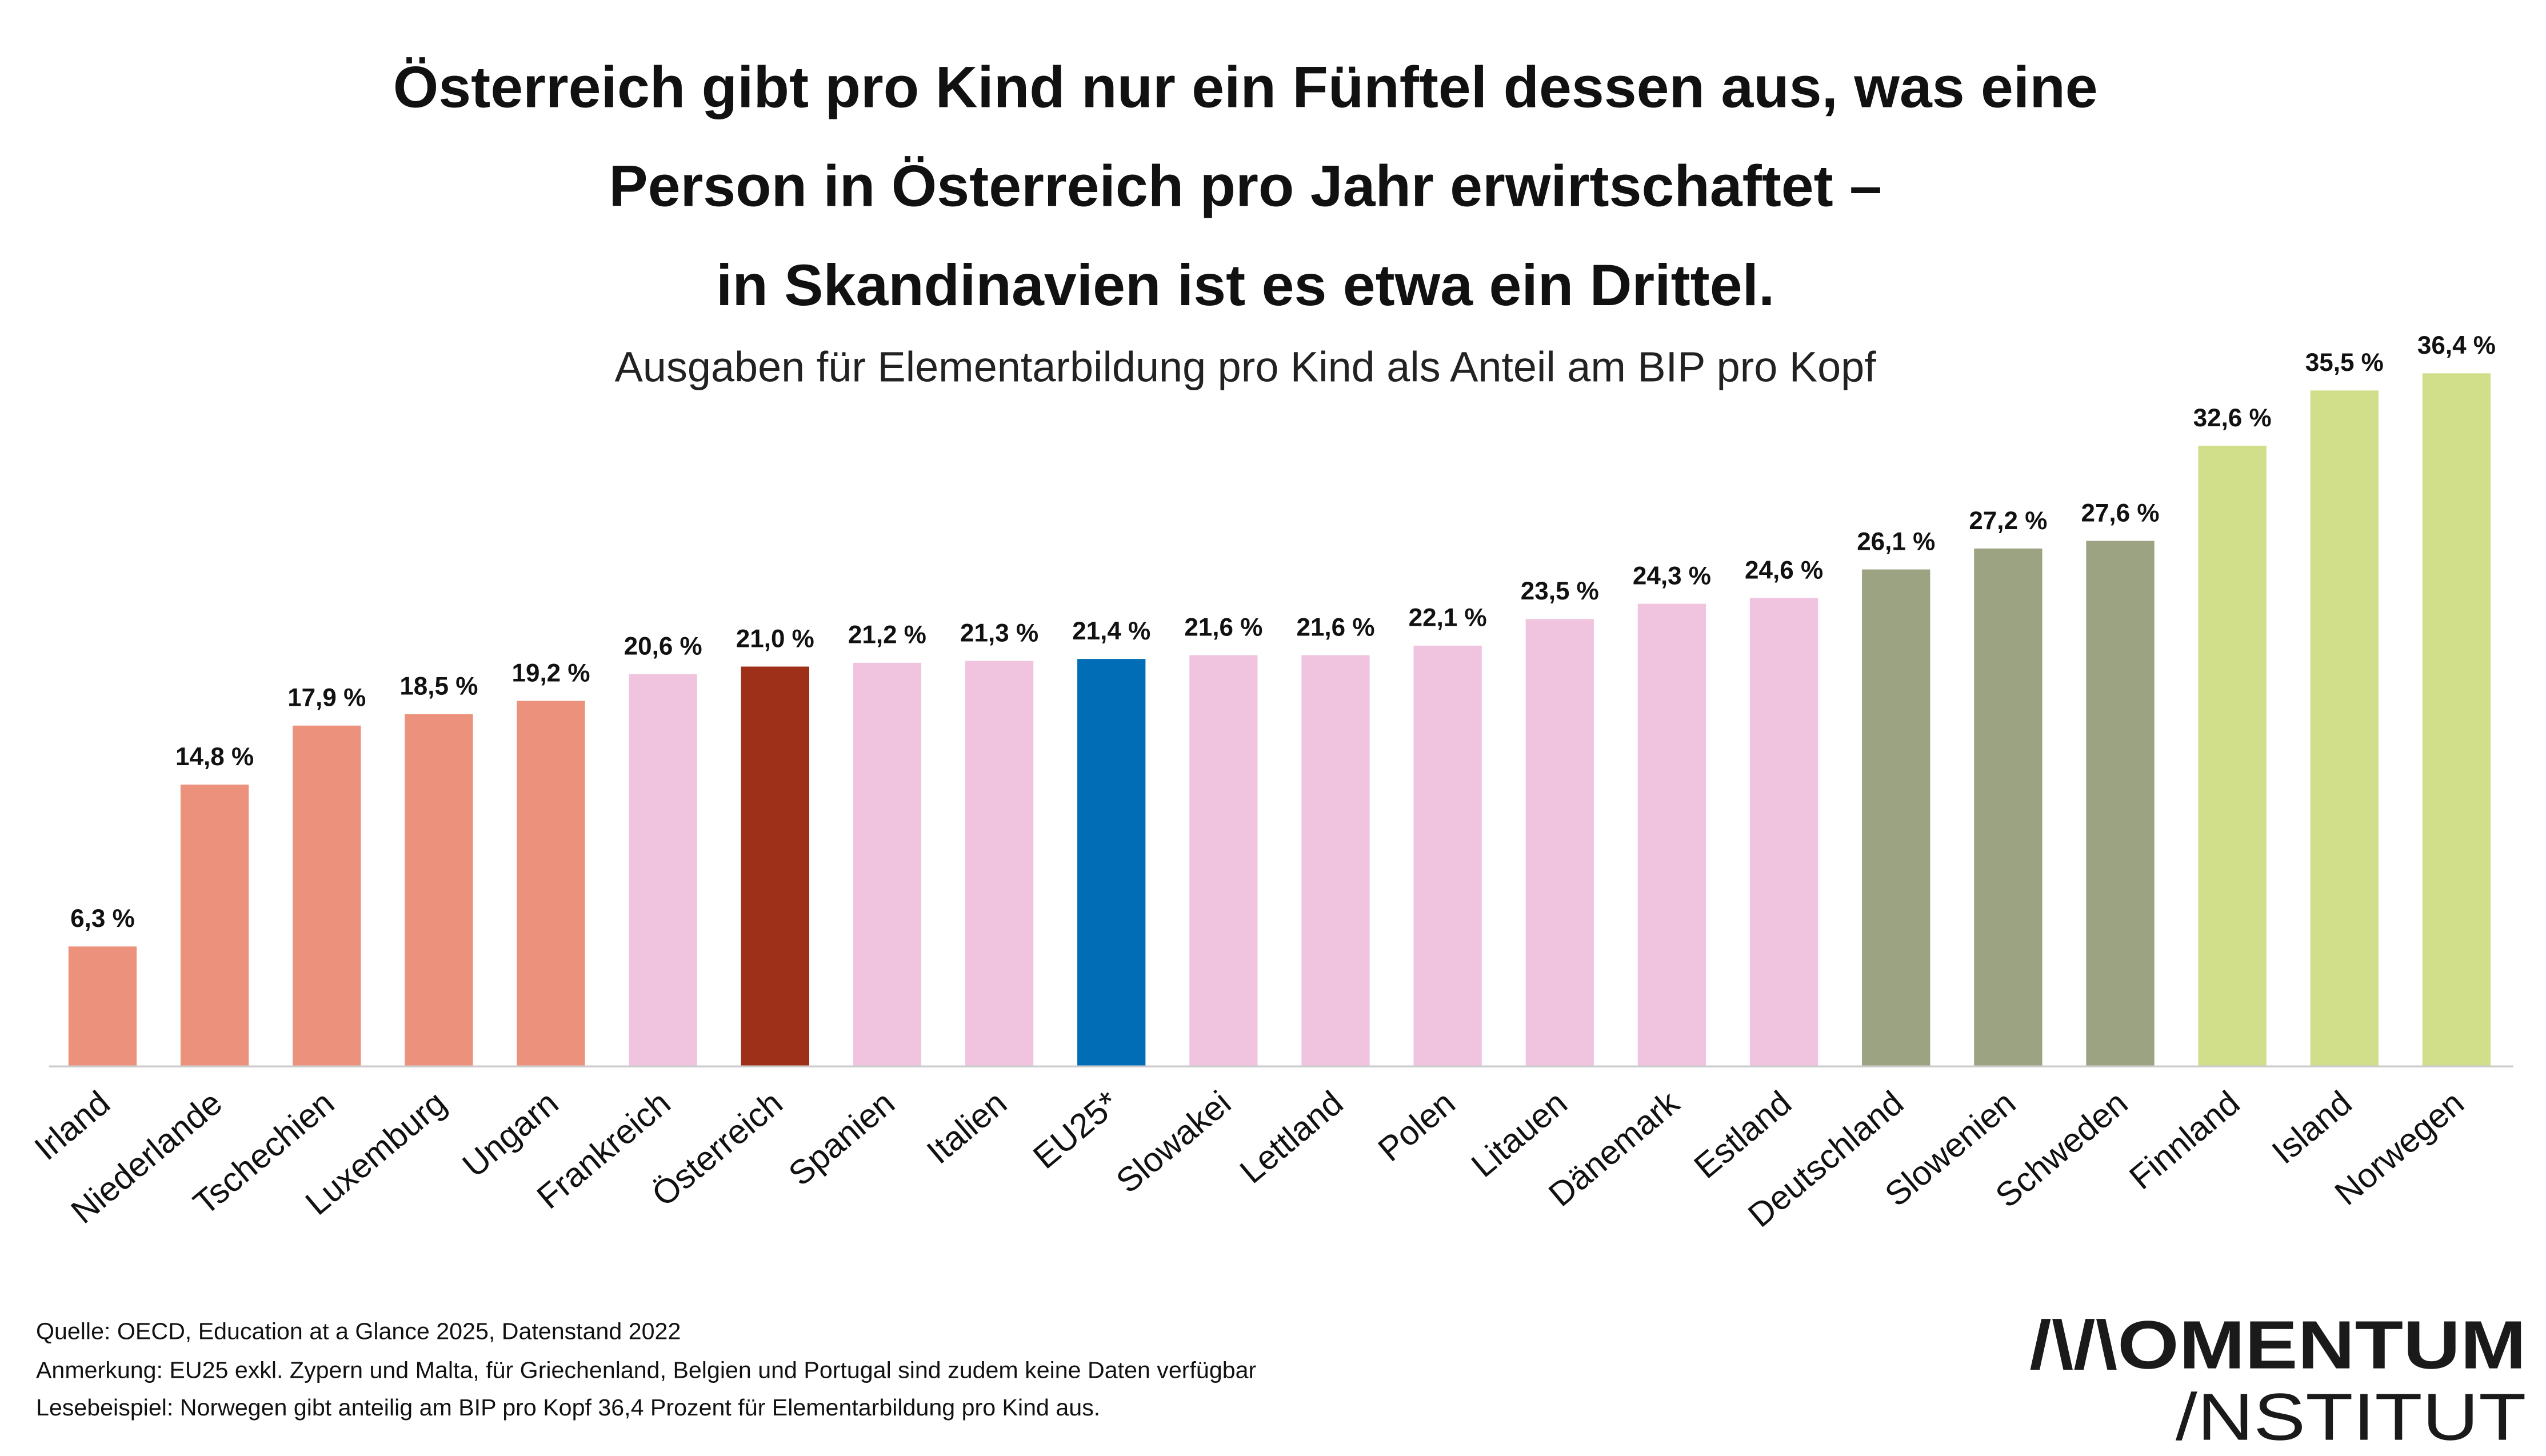 This screenshot has width=2546, height=1456. I want to click on bar-EU25*, so click(1111, 863).